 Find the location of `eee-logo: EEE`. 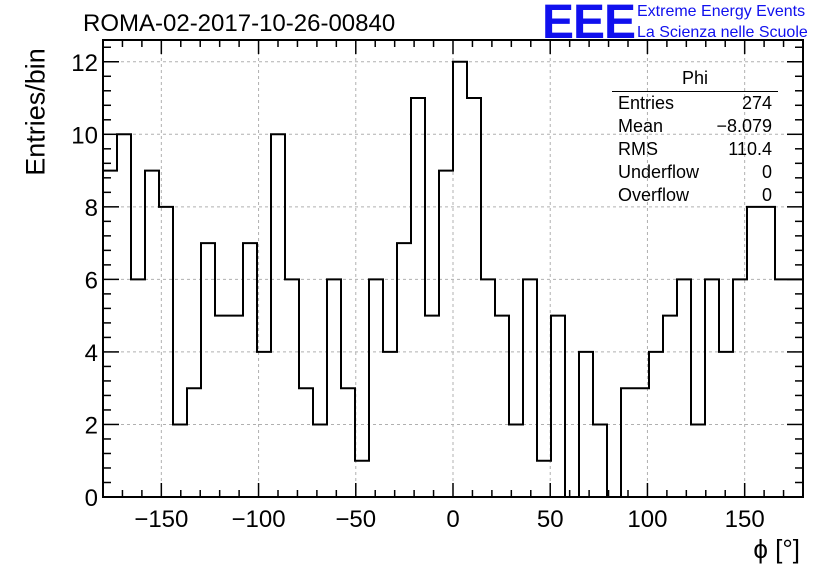

eee-logo: EEE is located at coordinates (589, 24).